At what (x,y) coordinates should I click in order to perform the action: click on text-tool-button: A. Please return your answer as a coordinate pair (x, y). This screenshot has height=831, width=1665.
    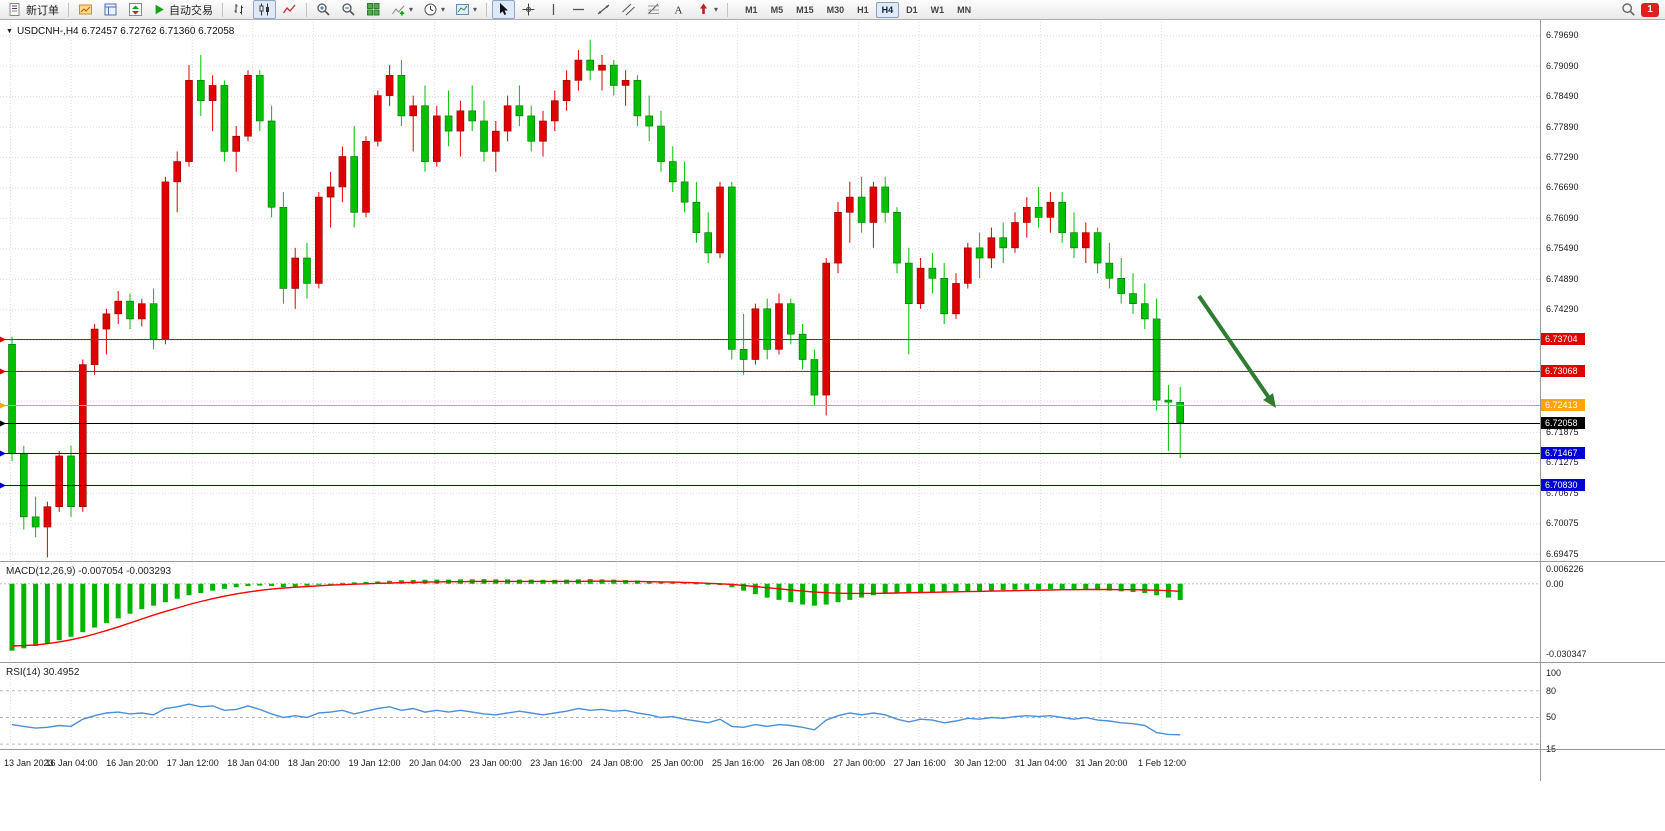
    Looking at the image, I should click on (678, 9).